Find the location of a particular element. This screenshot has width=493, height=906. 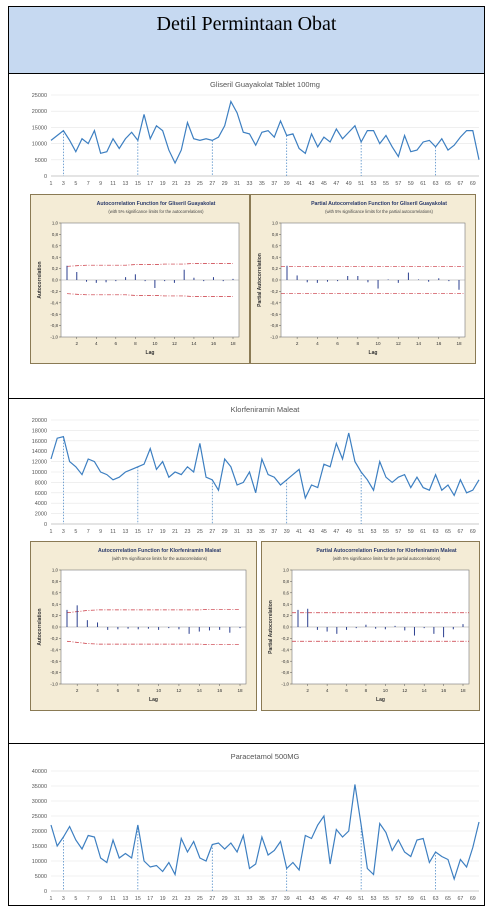

page-title: Detil Permintaan Obat is located at coordinates (246, 24).